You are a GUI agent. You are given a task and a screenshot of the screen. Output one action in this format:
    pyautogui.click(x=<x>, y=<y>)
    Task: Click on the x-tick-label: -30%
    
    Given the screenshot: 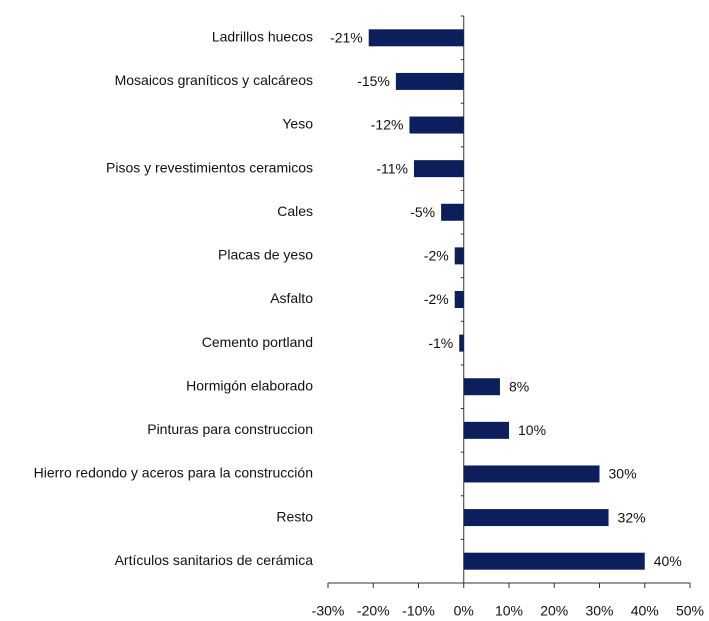 What is the action you would take?
    pyautogui.click(x=328, y=611)
    